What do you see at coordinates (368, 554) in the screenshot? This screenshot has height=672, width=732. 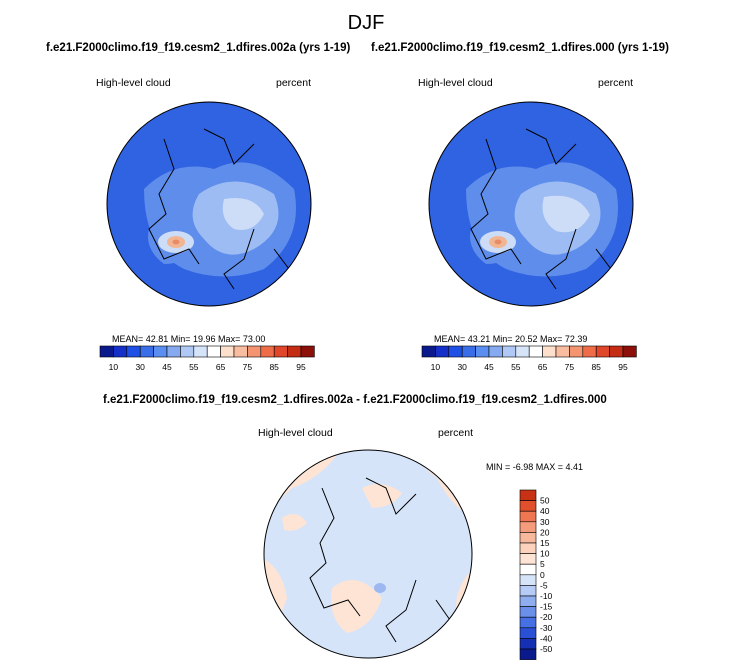 I see `diff-polar-map` at bounding box center [368, 554].